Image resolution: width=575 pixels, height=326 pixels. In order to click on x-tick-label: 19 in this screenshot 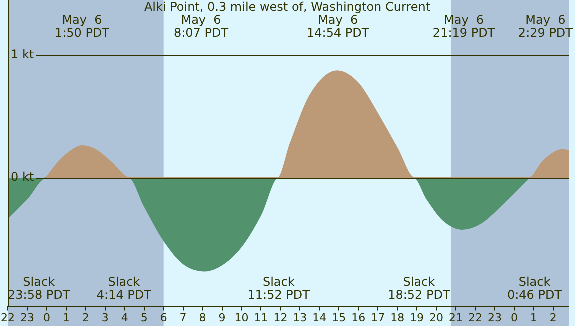, I will do `click(417, 317)`.